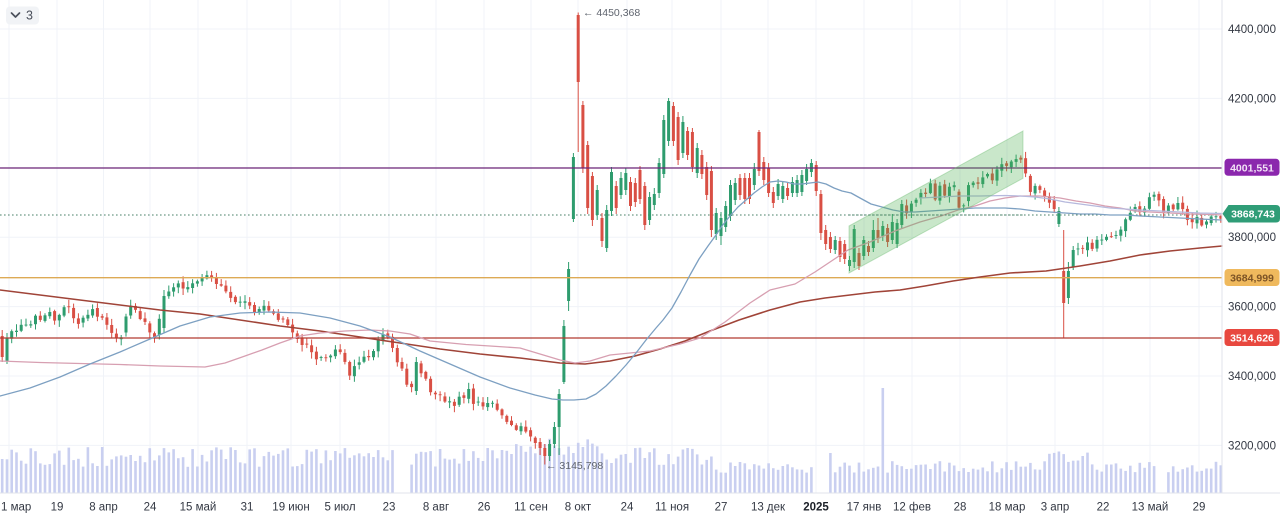 The image size is (1280, 520). Describe the element at coordinates (672, 508) in the screenshot. I see `svg-text: 11 ноя` at that location.